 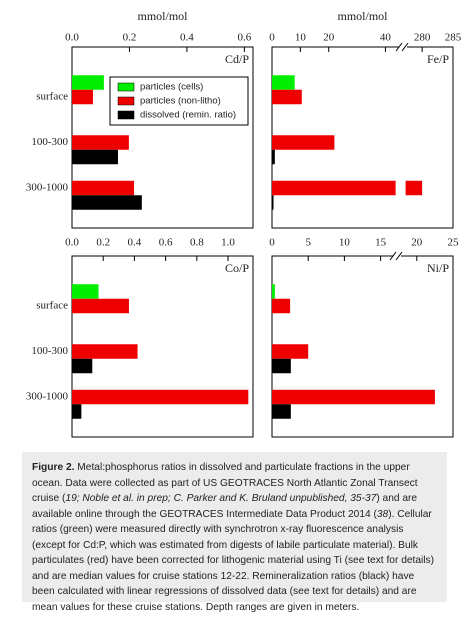 I want to click on panel-label: Fe/P, so click(x=438, y=59).